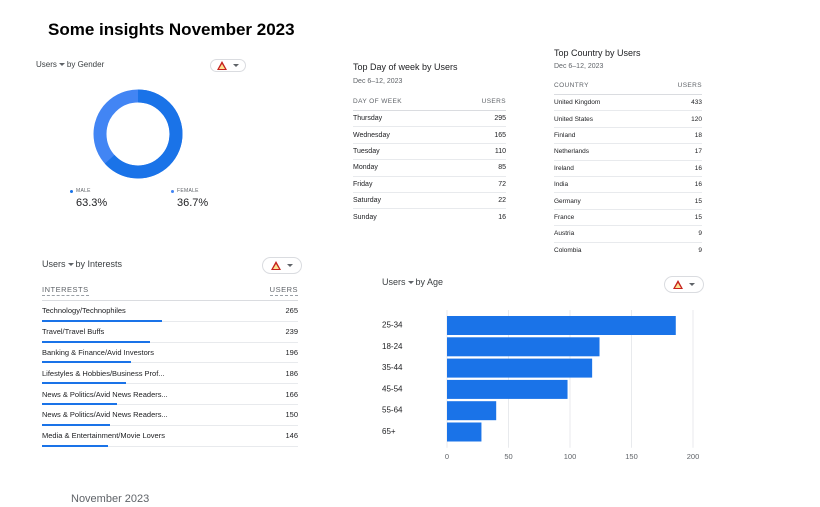  What do you see at coordinates (170, 394) in the screenshot?
I see `interest-row: News & Politics/Avid News Readers... 166` at bounding box center [170, 394].